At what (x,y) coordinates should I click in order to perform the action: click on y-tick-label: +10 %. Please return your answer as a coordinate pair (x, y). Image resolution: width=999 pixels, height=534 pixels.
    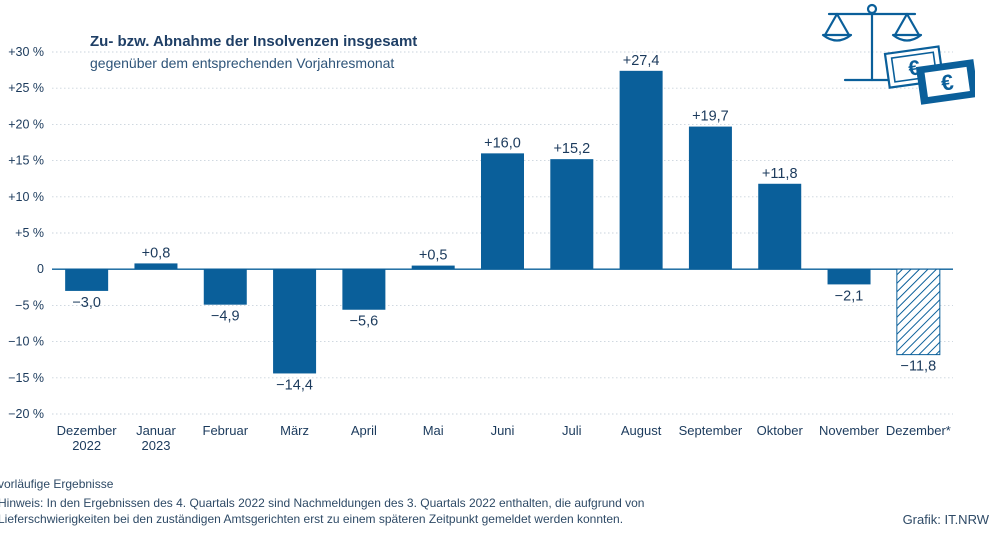
    Looking at the image, I should click on (26, 197).